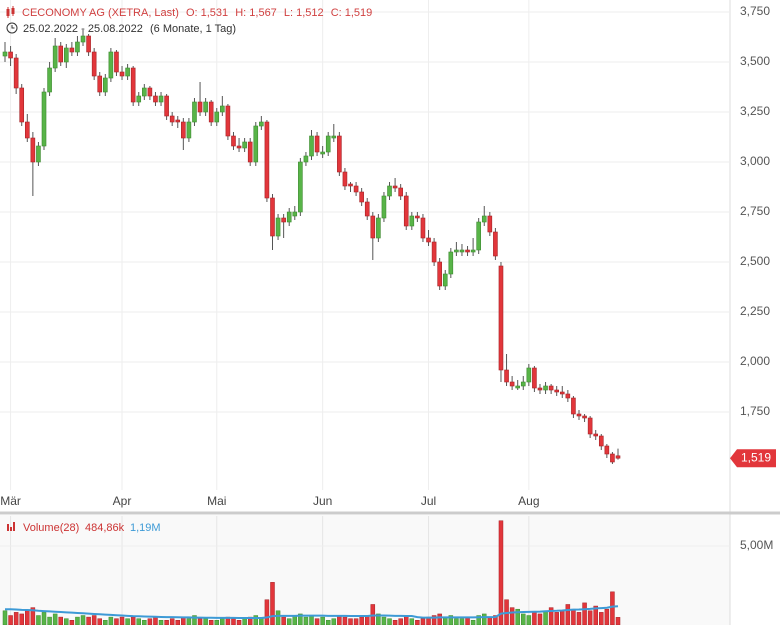 The width and height of the screenshot is (780, 625). Describe the element at coordinates (122, 501) in the screenshot. I see `x-tick-label: Apr` at that location.